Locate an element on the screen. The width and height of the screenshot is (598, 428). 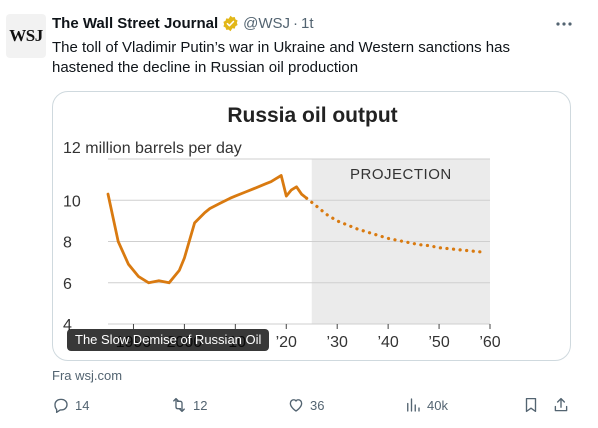
more-options-button is located at coordinates (564, 24).